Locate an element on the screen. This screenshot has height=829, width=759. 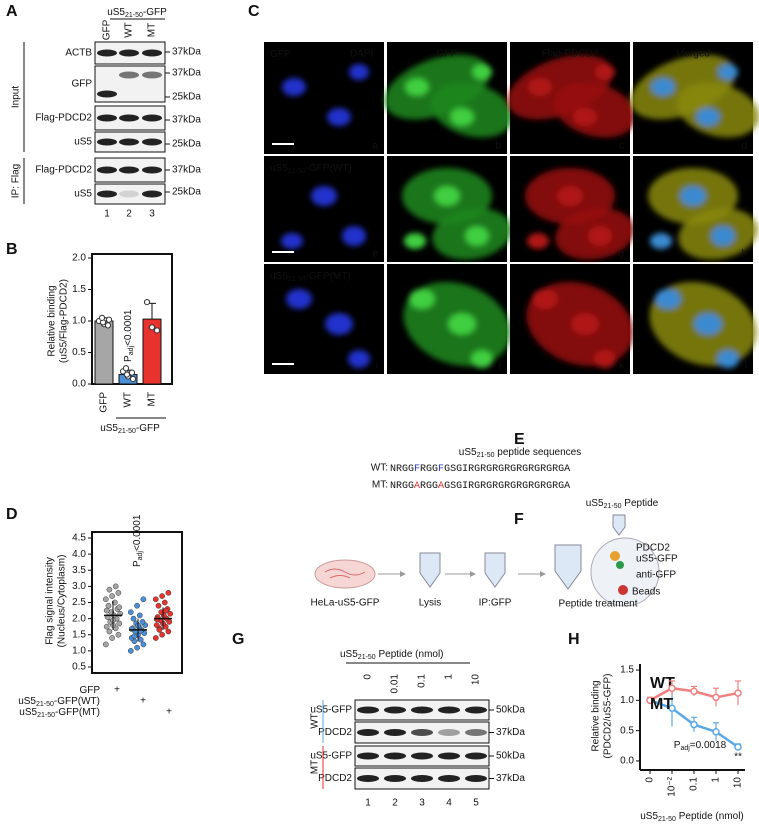
group-label: WT is located at coordinates (315, 721).